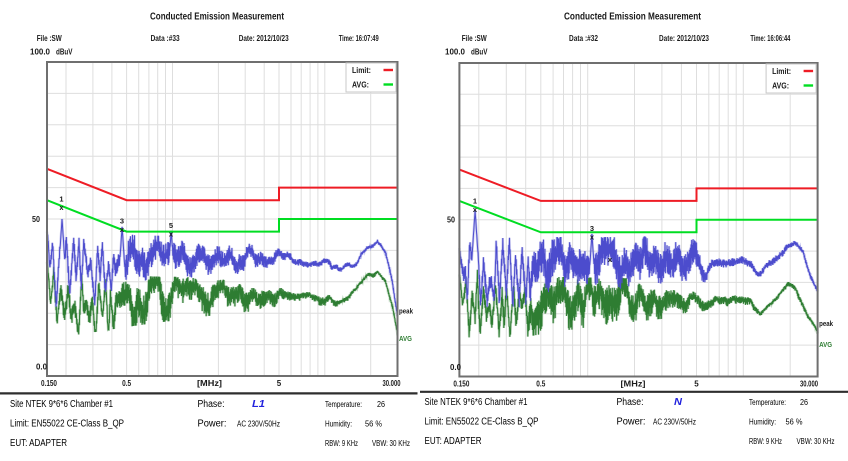 This screenshot has height=461, width=848. I want to click on svg-text: Data :#32, so click(583, 38).